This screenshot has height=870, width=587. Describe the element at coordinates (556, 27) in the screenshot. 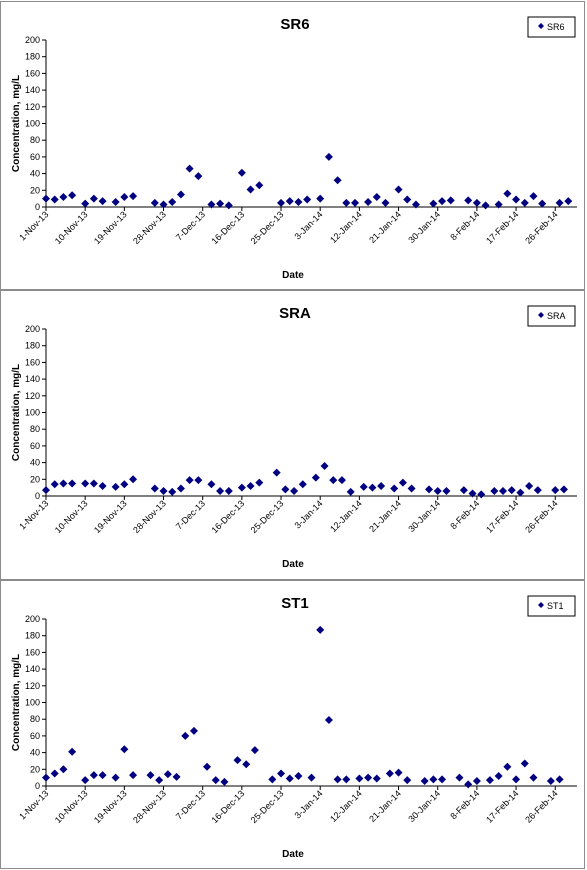

I see `legend-label: SR6` at that location.